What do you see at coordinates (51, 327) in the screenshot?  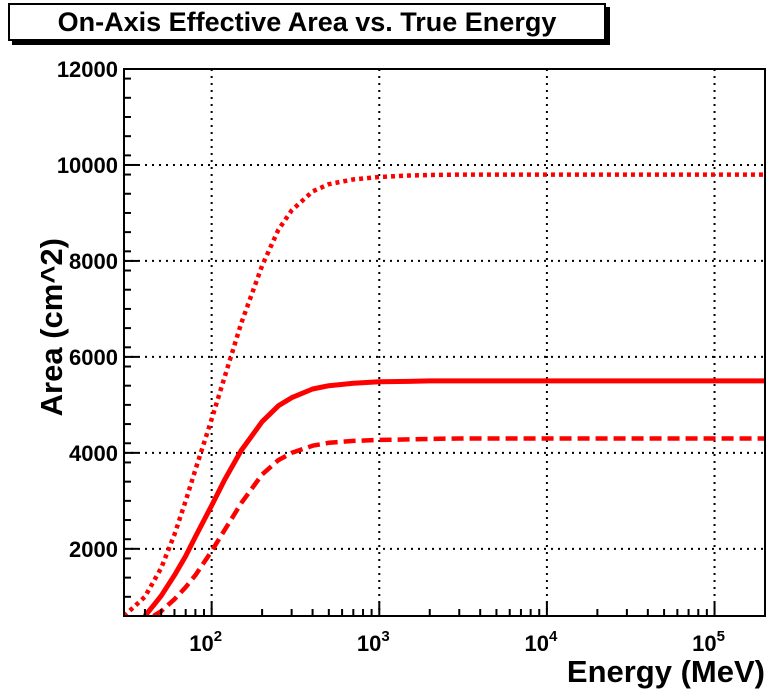 I see `y-axis-label: Area (cm^2)` at bounding box center [51, 327].